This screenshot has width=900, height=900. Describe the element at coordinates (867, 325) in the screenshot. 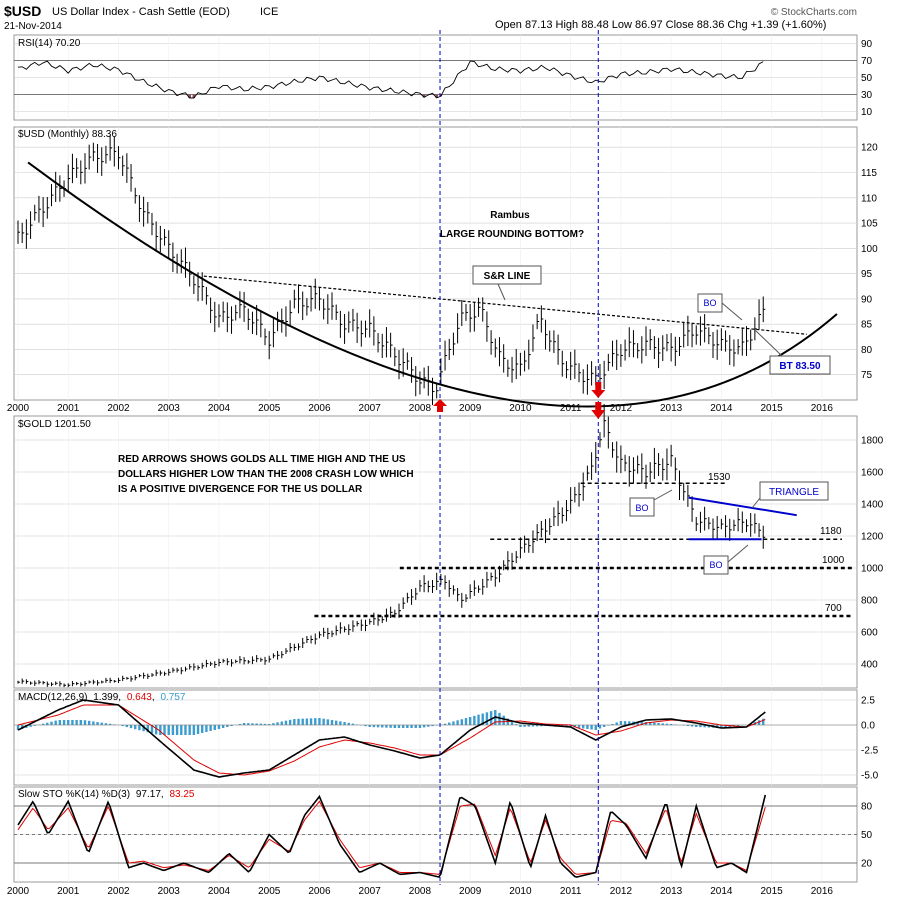

I see `usd-tick-label: 85` at that location.